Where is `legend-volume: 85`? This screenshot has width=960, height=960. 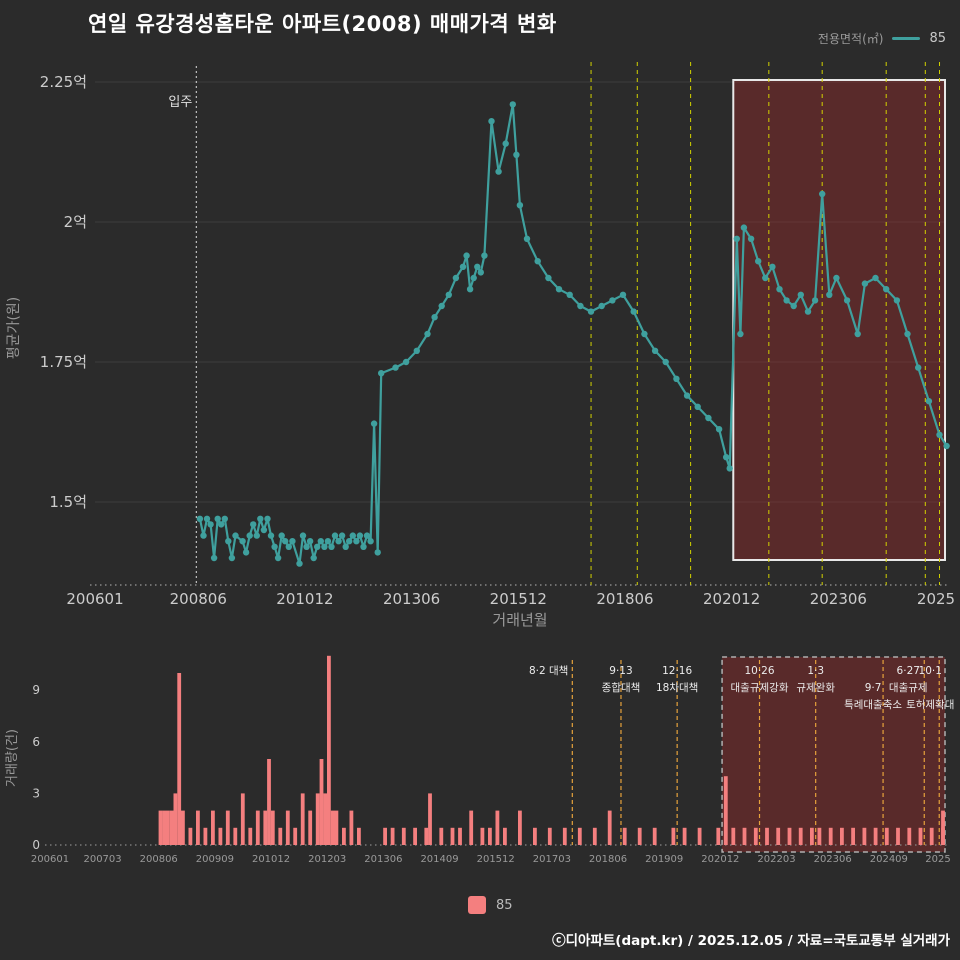
legend-volume: 85 is located at coordinates (490, 905).